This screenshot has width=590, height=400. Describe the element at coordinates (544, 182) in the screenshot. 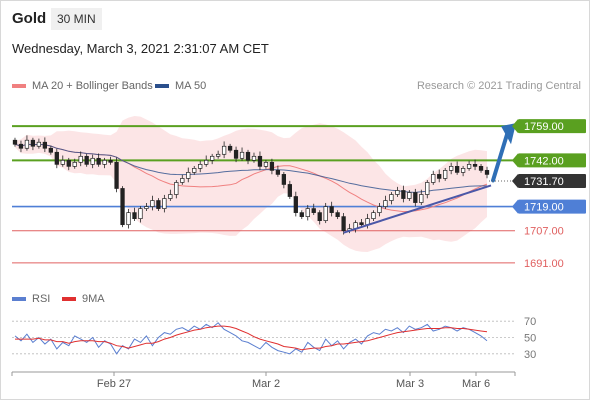

I see `current-price-tag: 1731.70` at that location.